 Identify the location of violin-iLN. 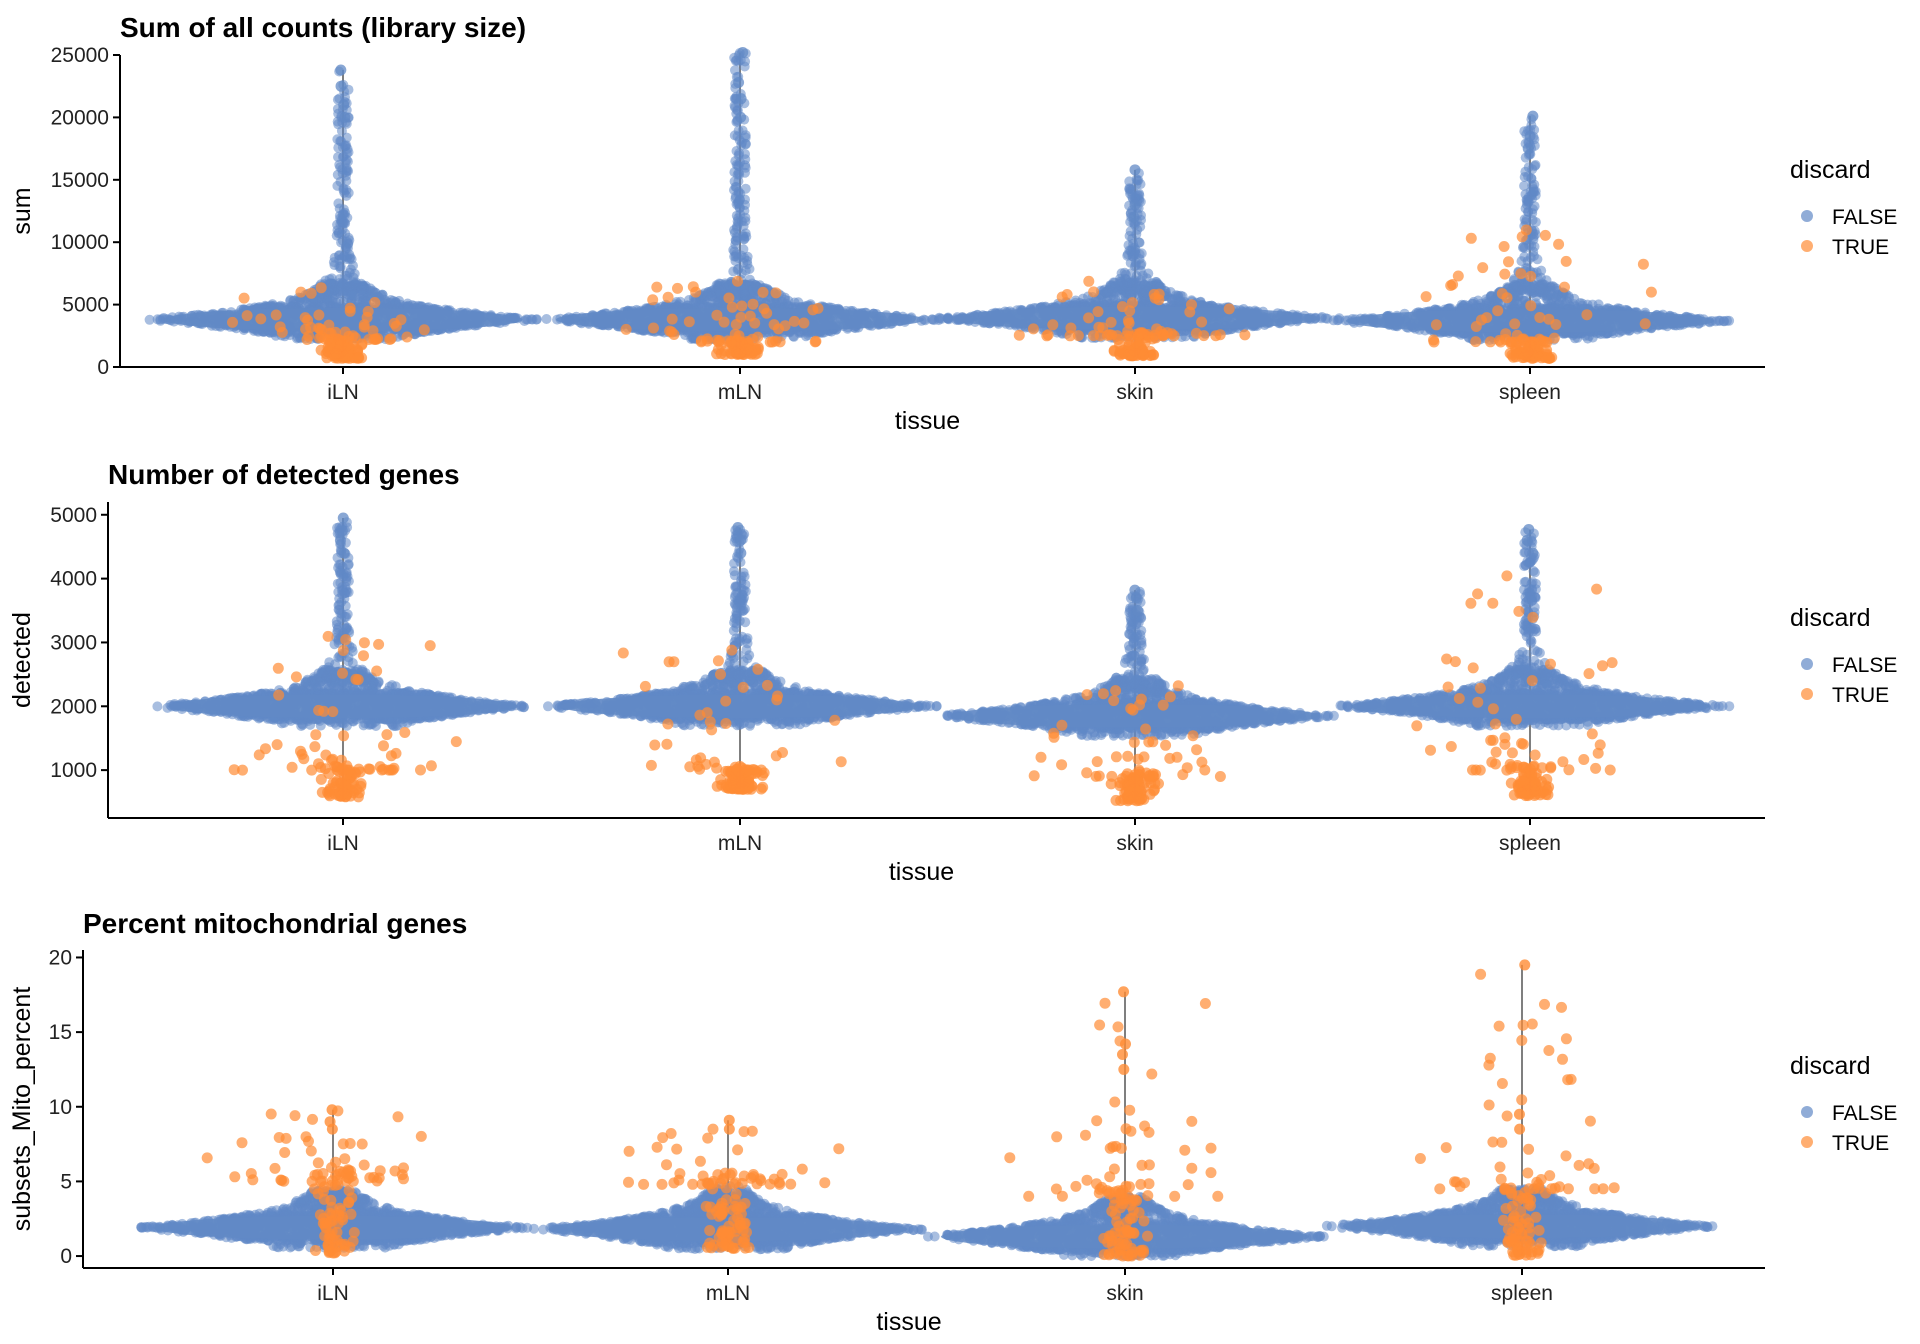
(343, 214).